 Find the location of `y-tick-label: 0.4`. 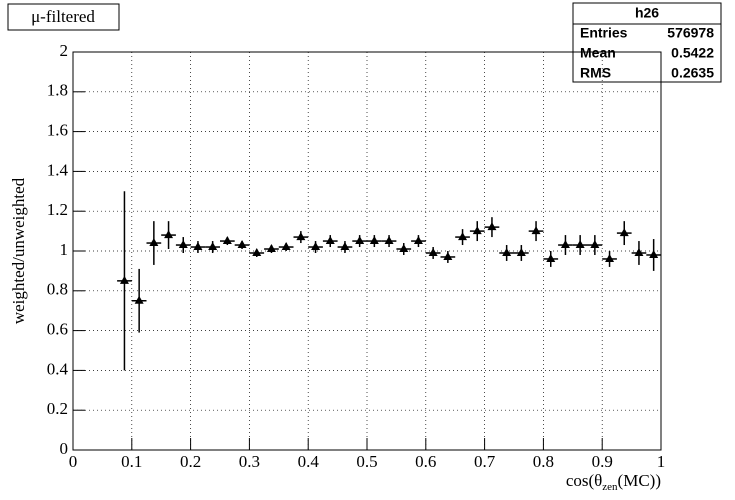

y-tick-label: 0.4 is located at coordinates (58, 368).